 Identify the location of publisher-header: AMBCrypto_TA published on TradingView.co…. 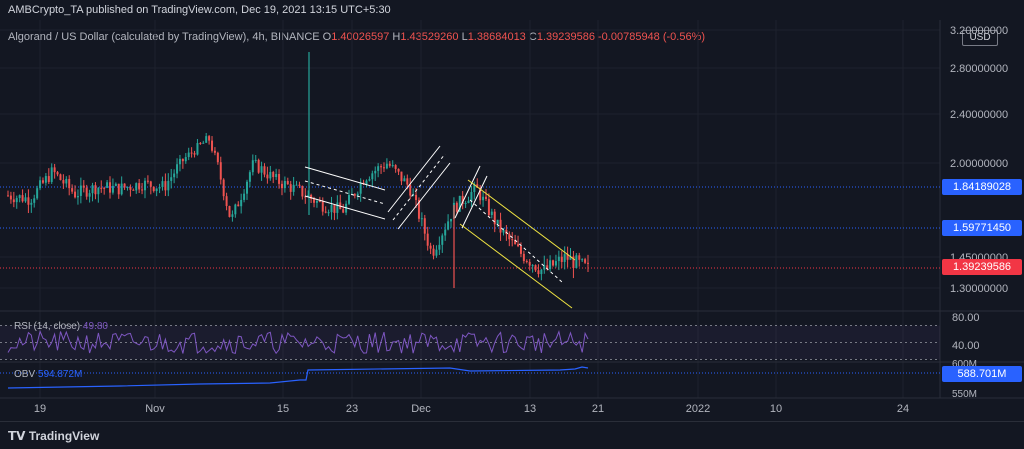
(512, 10).